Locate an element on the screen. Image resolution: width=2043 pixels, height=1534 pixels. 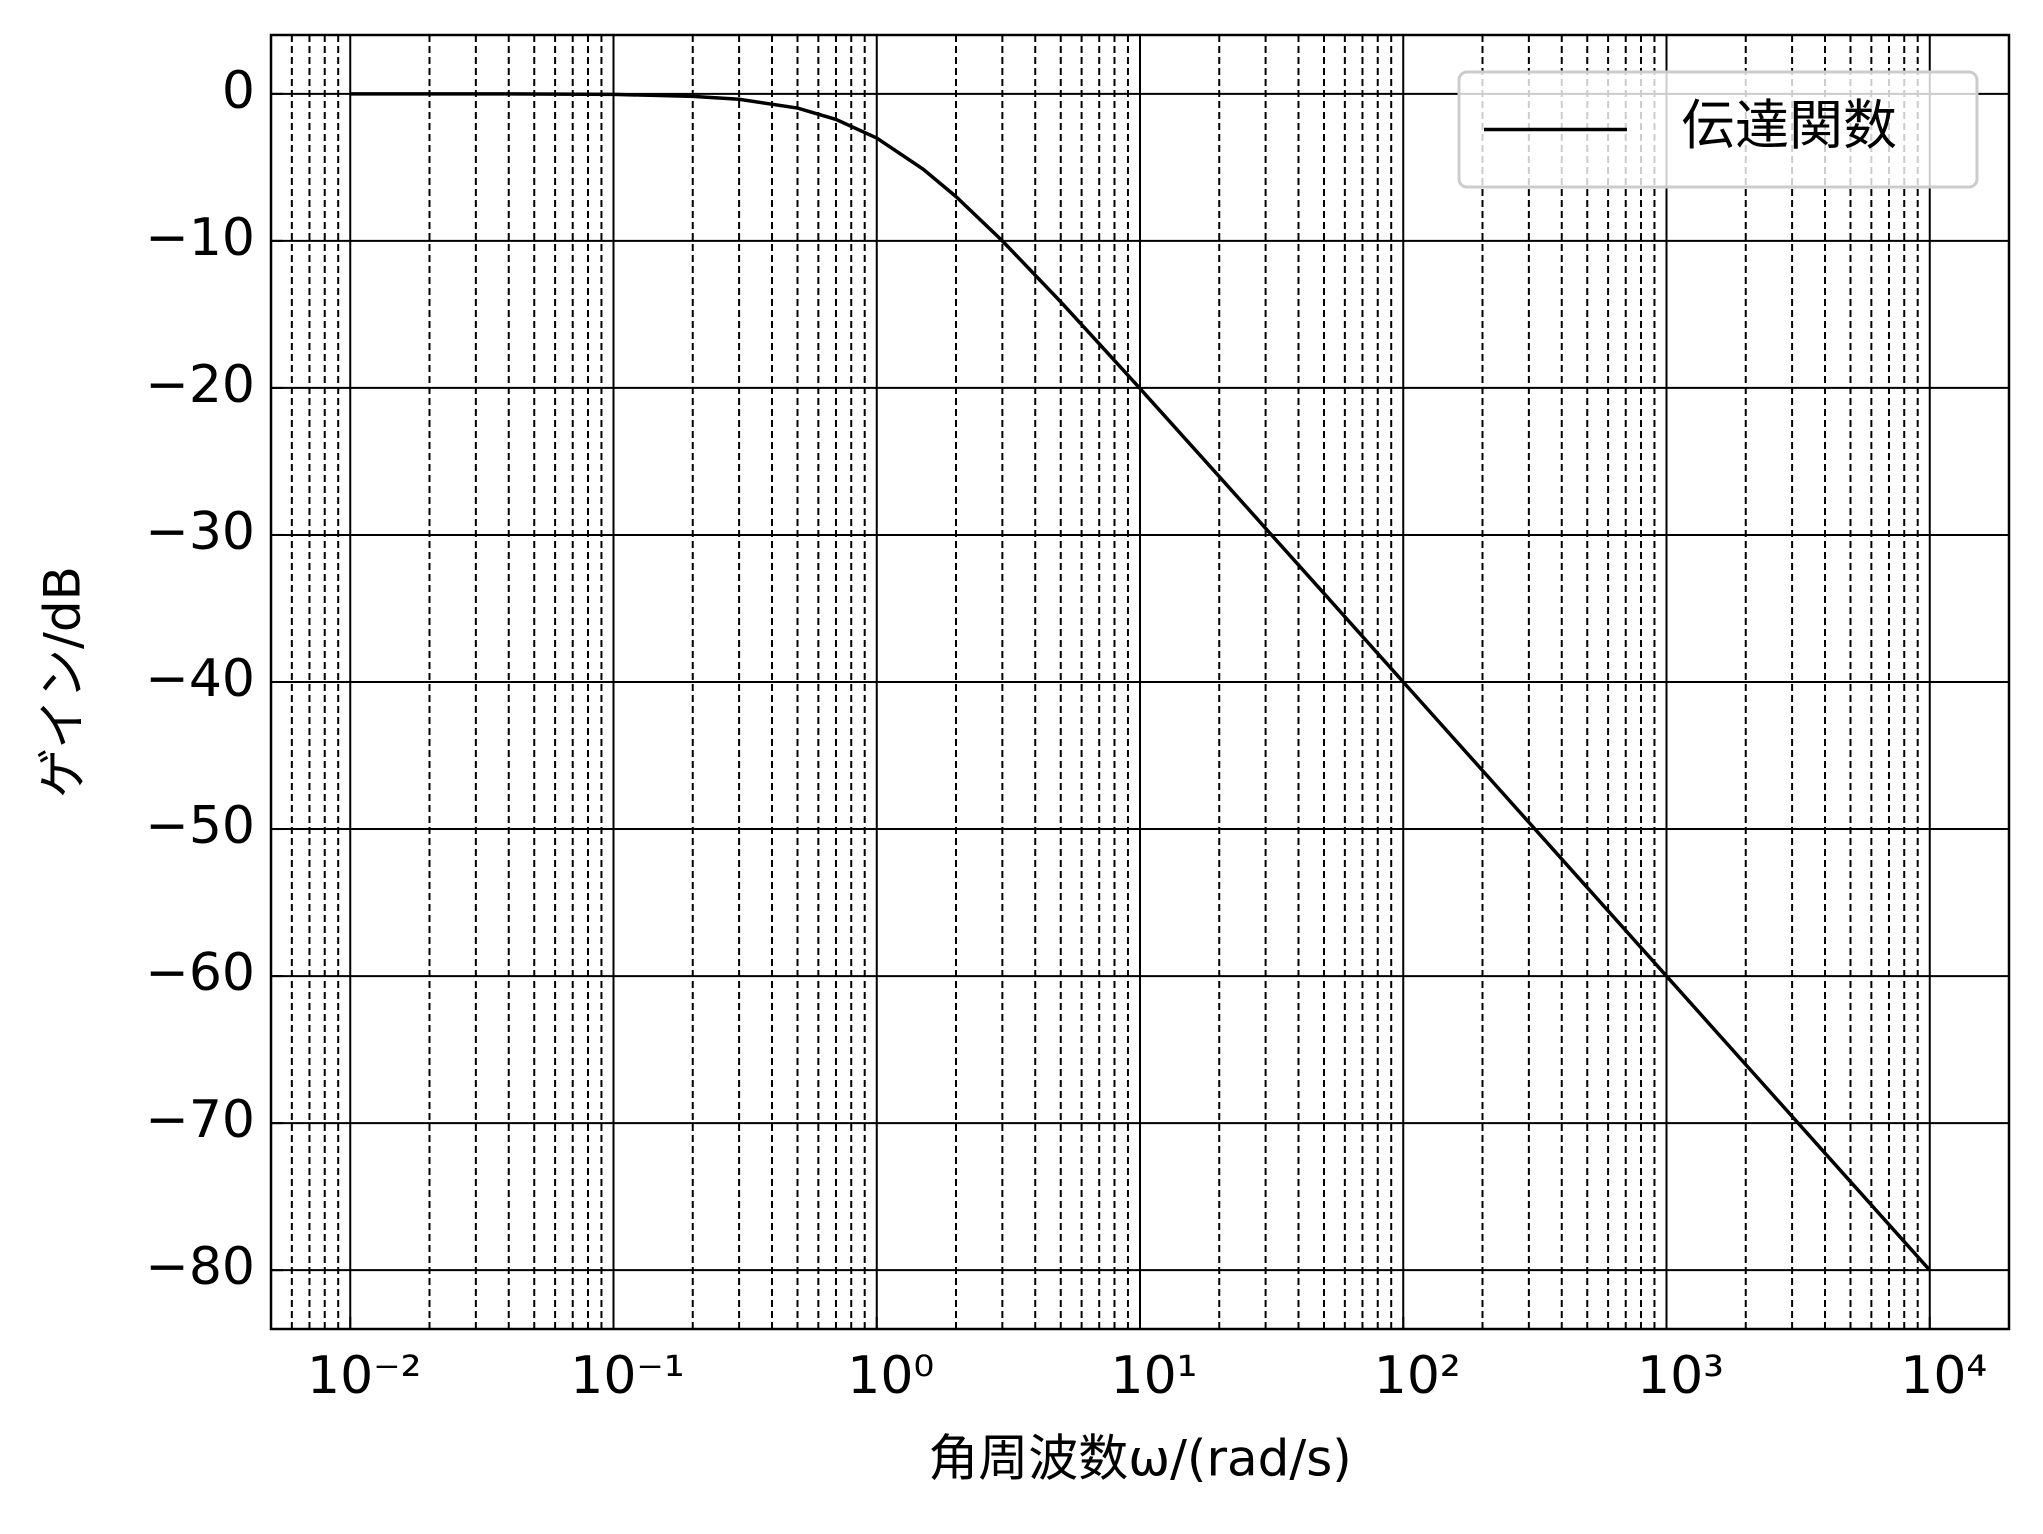
y-tick-label: −70 is located at coordinates (200, 1120).